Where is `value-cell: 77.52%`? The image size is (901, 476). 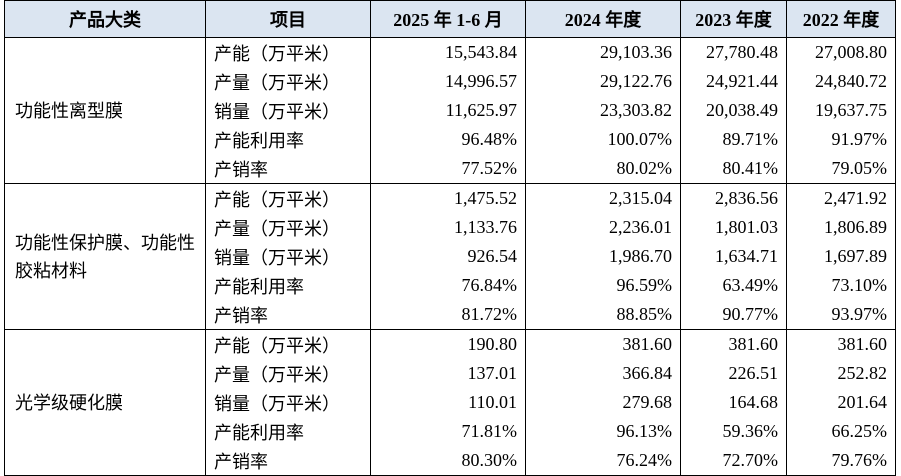 value-cell: 77.52% is located at coordinates (448, 169).